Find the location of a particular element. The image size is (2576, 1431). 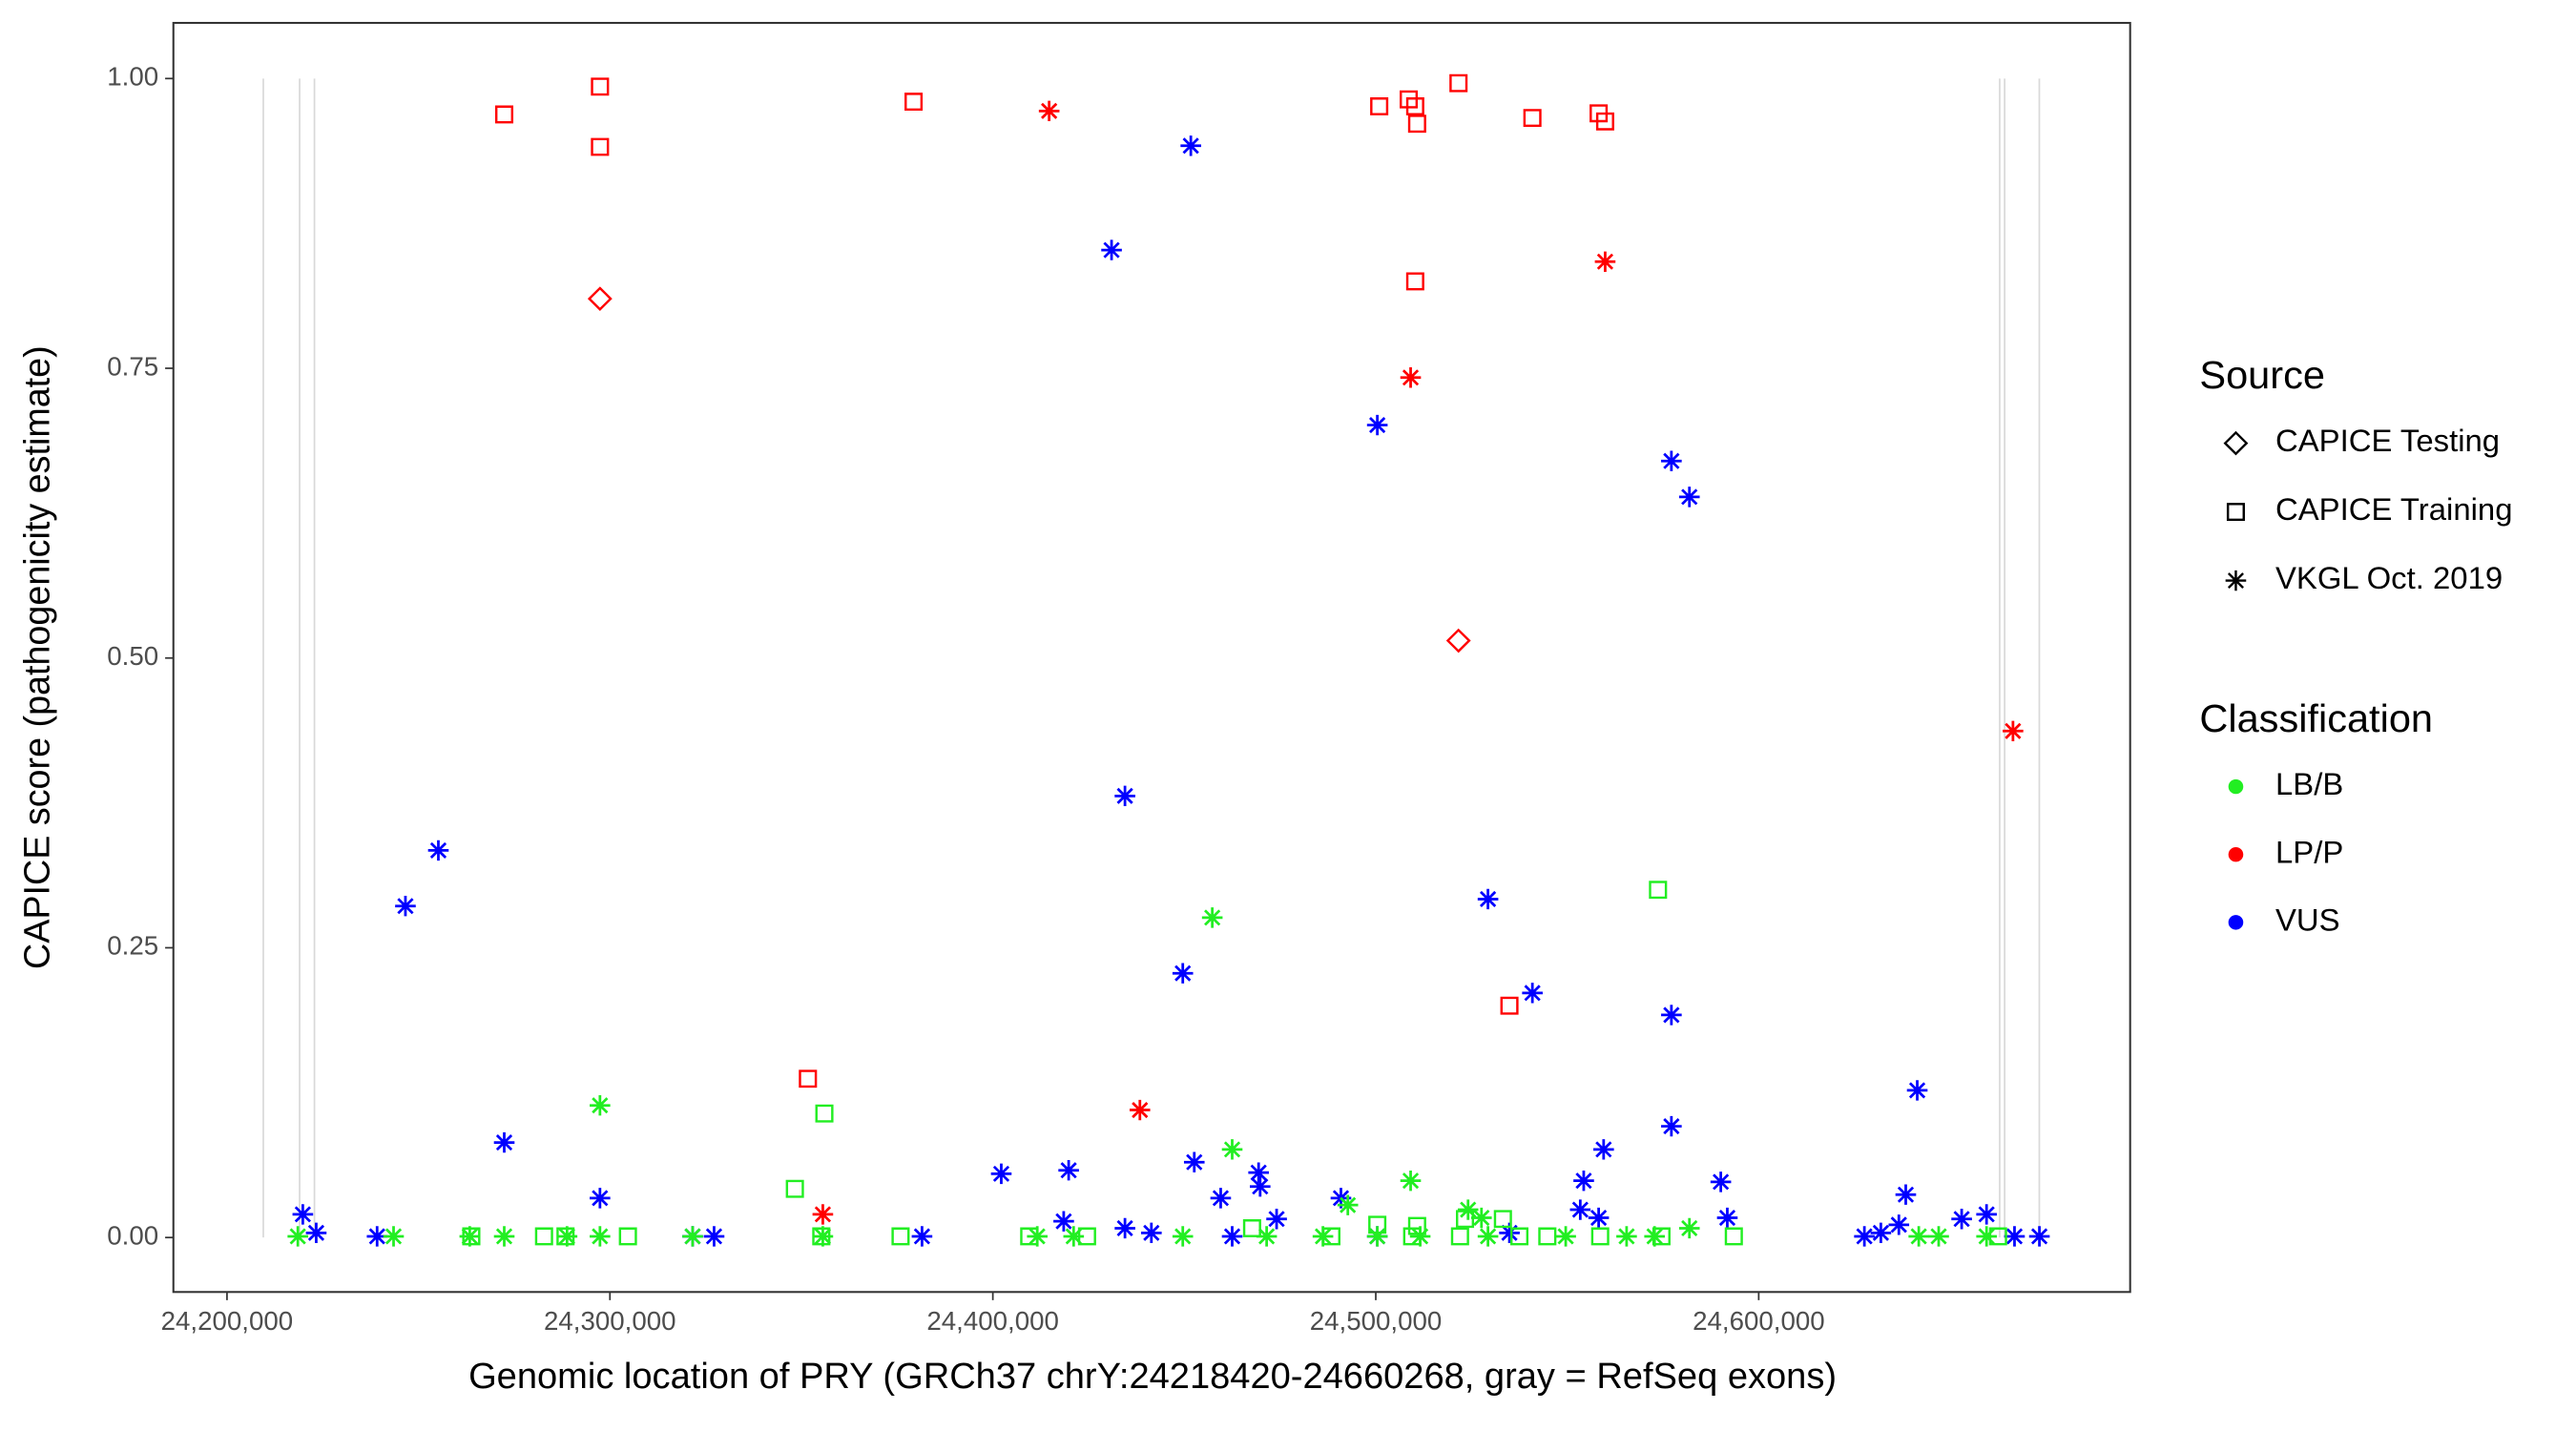

legend-label: LB/B is located at coordinates (2309, 783).